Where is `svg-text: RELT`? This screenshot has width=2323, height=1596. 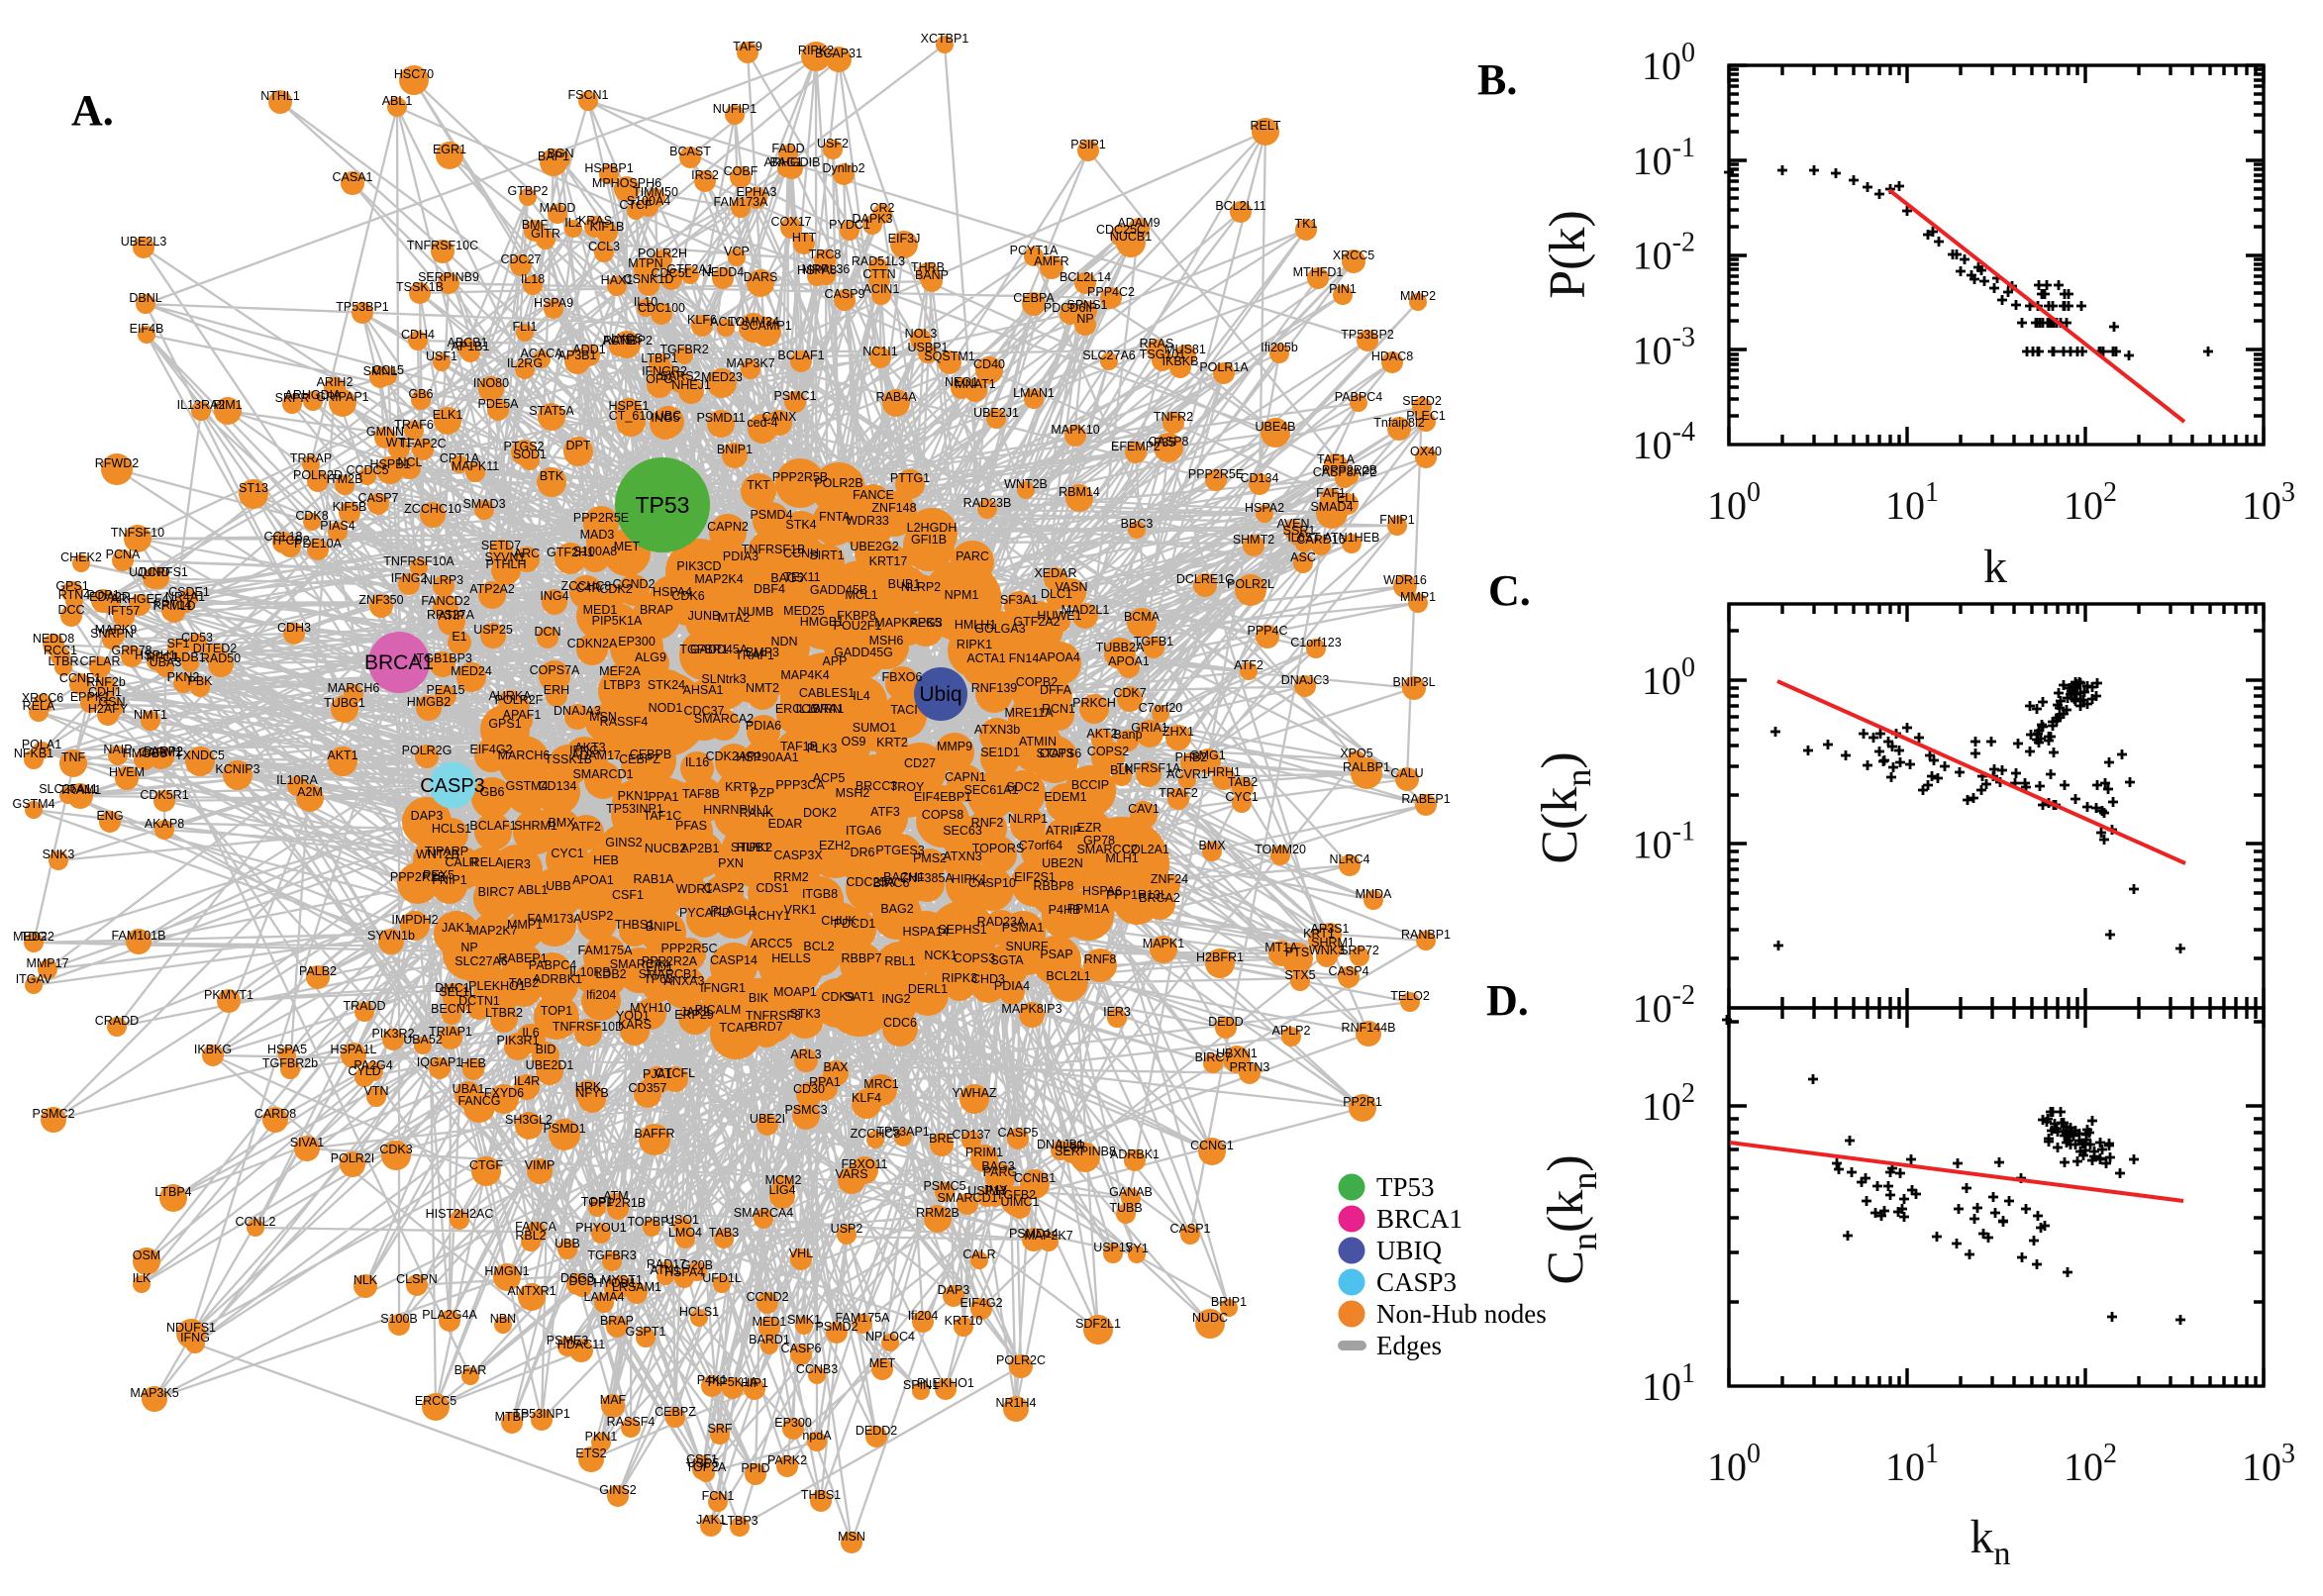
svg-text: RELT is located at coordinates (1265, 126).